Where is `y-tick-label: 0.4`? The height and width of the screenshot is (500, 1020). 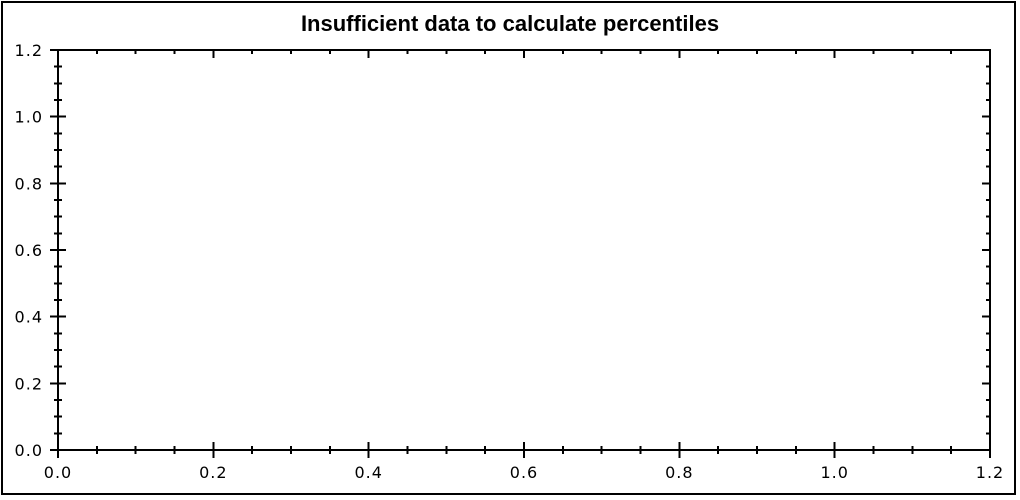 y-tick-label: 0.4 is located at coordinates (29, 317).